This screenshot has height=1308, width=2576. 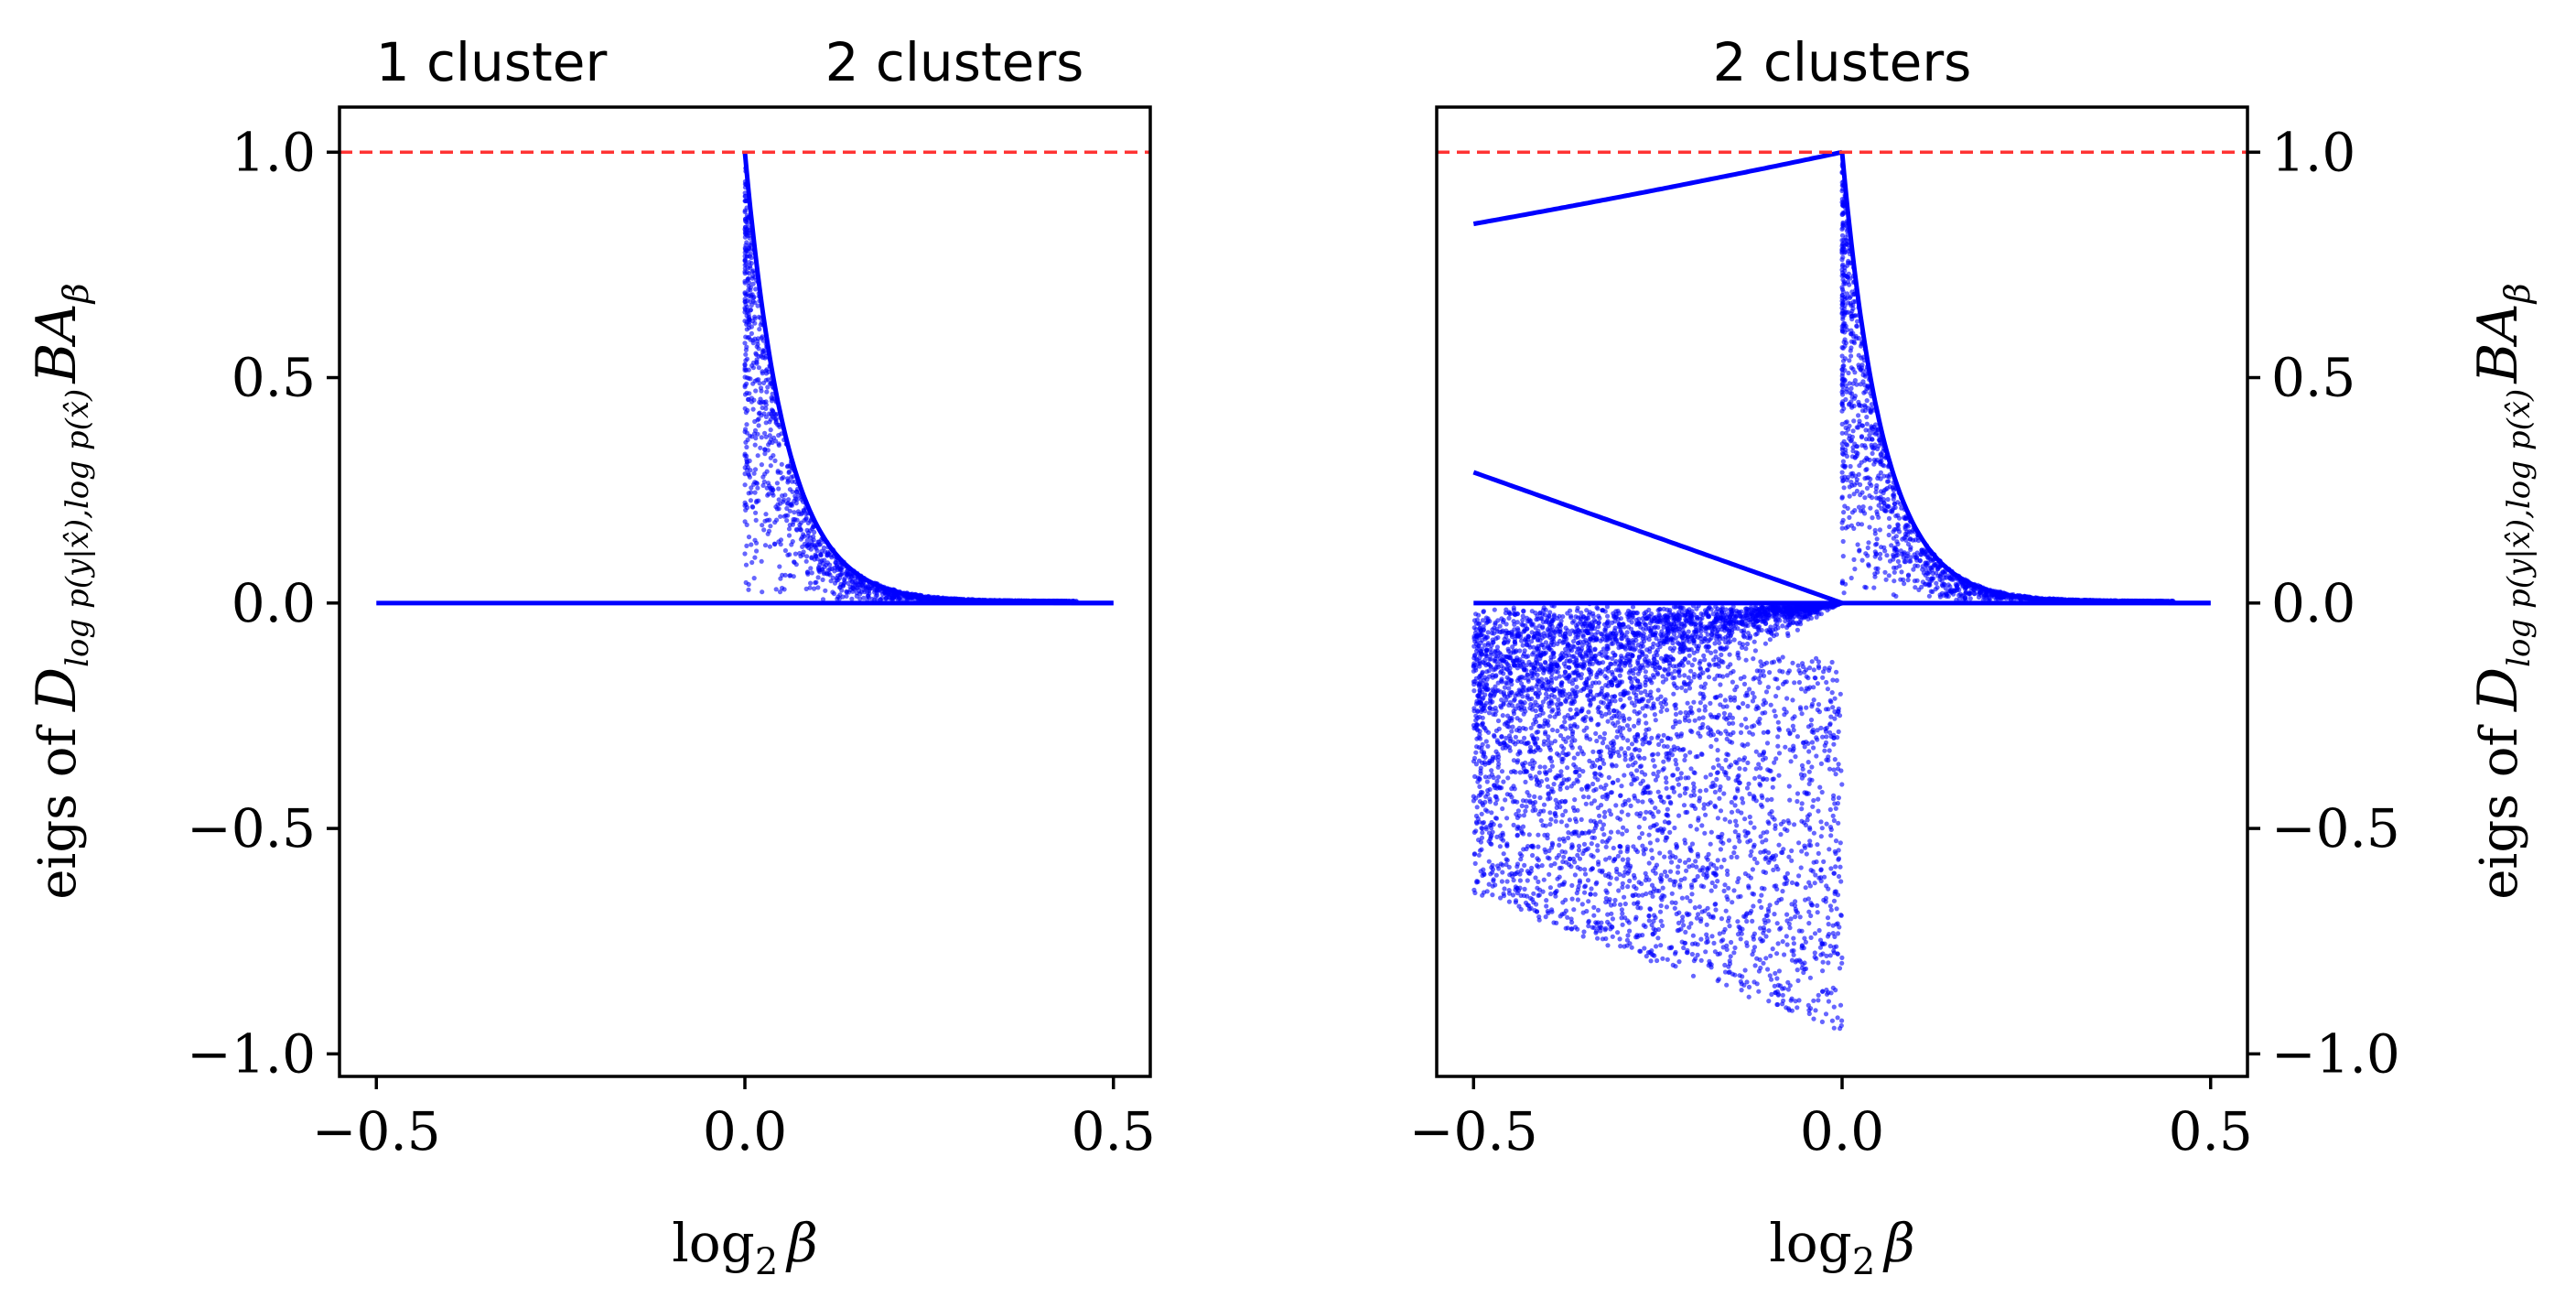 I want to click on left-y-ticks: −1.0−0.50.00.51.0, so click(x=263, y=603).